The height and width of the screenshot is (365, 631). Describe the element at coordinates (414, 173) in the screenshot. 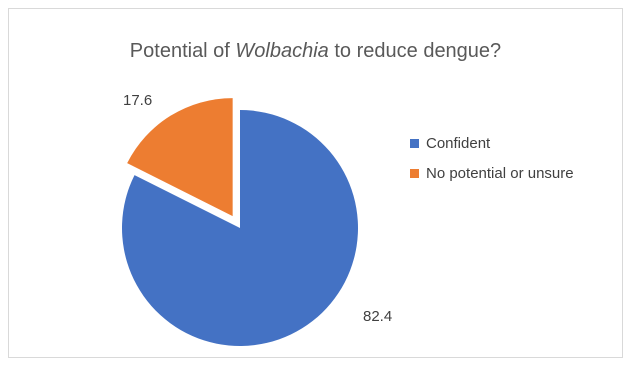

I see `legend-swatch-no-potential` at that location.